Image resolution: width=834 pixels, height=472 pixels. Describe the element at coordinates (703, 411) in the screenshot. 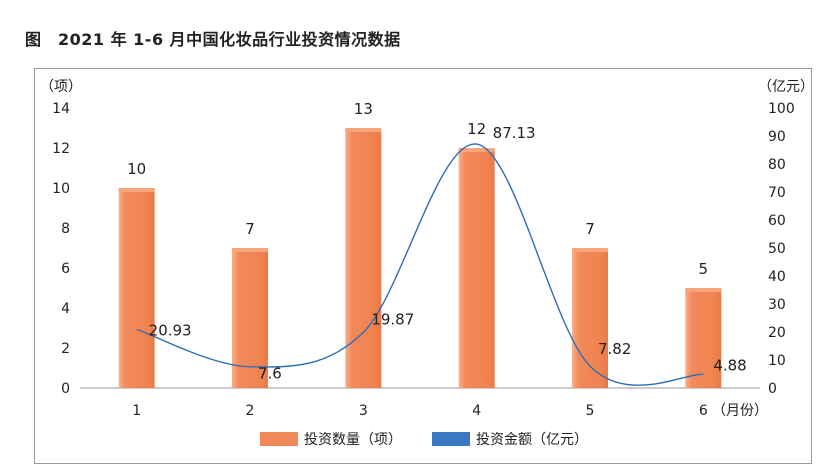

I see `x-tick-label: 6` at that location.